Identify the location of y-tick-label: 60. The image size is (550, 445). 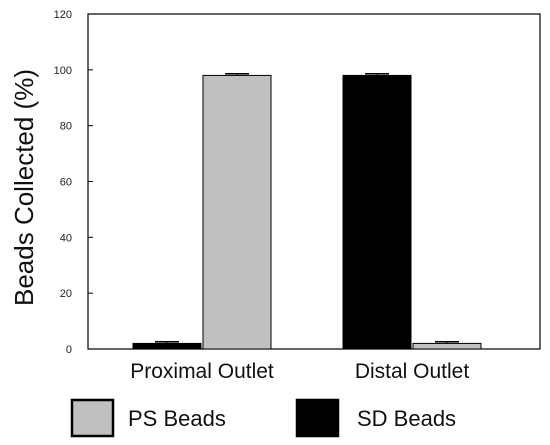
(66, 183).